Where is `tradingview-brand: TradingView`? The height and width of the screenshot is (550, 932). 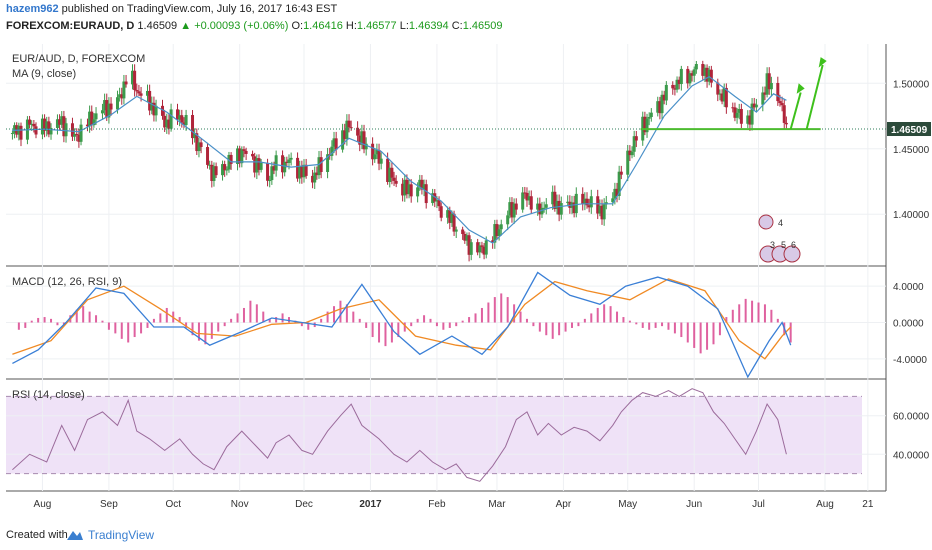 tradingview-brand: TradingView is located at coordinates (121, 535).